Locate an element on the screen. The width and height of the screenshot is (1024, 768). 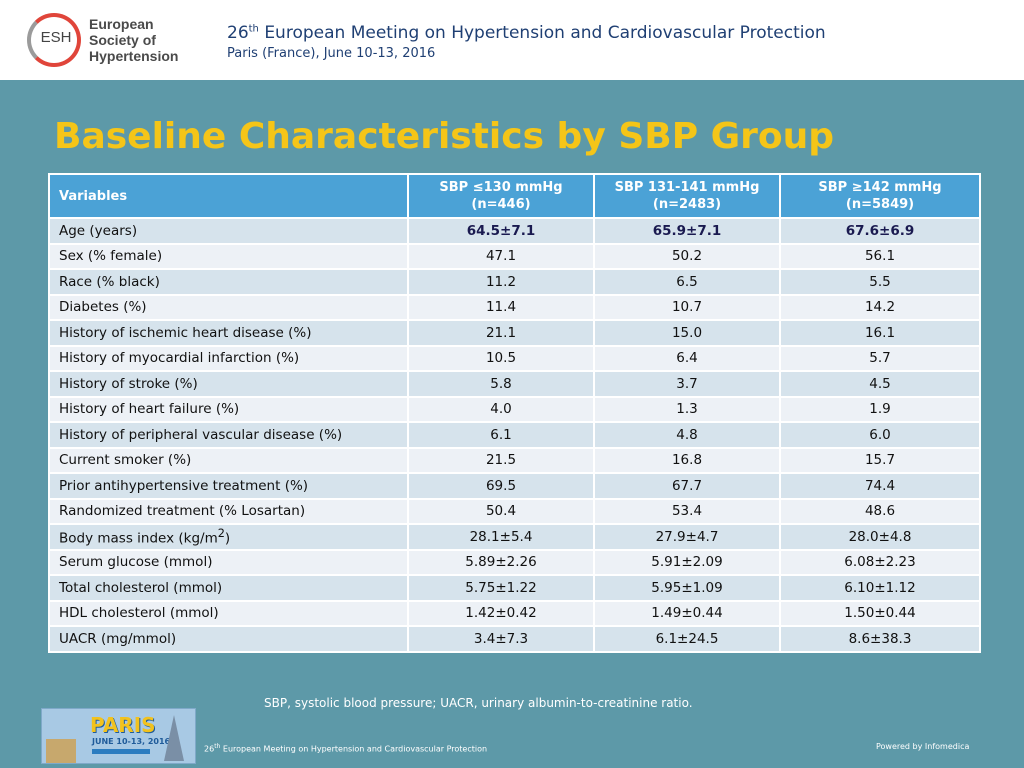
esh-logo-text: ESH is located at coordinates (56, 37).